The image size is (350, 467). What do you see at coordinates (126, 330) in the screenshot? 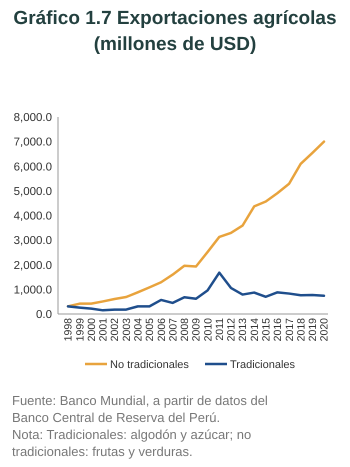
I see `x-tick-label: 2003` at bounding box center [126, 330].